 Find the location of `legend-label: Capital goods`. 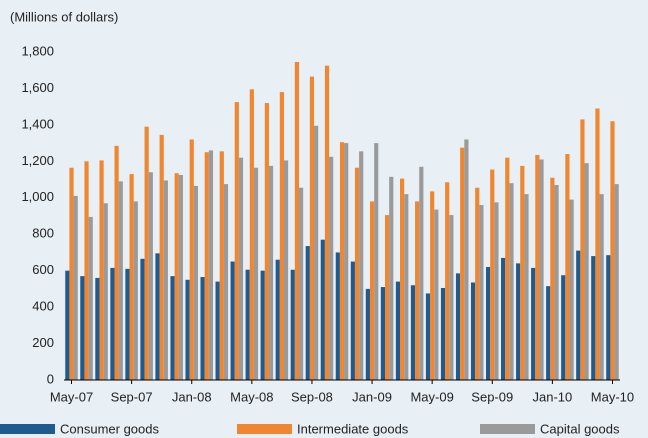

legend-label: Capital goods is located at coordinates (580, 428).